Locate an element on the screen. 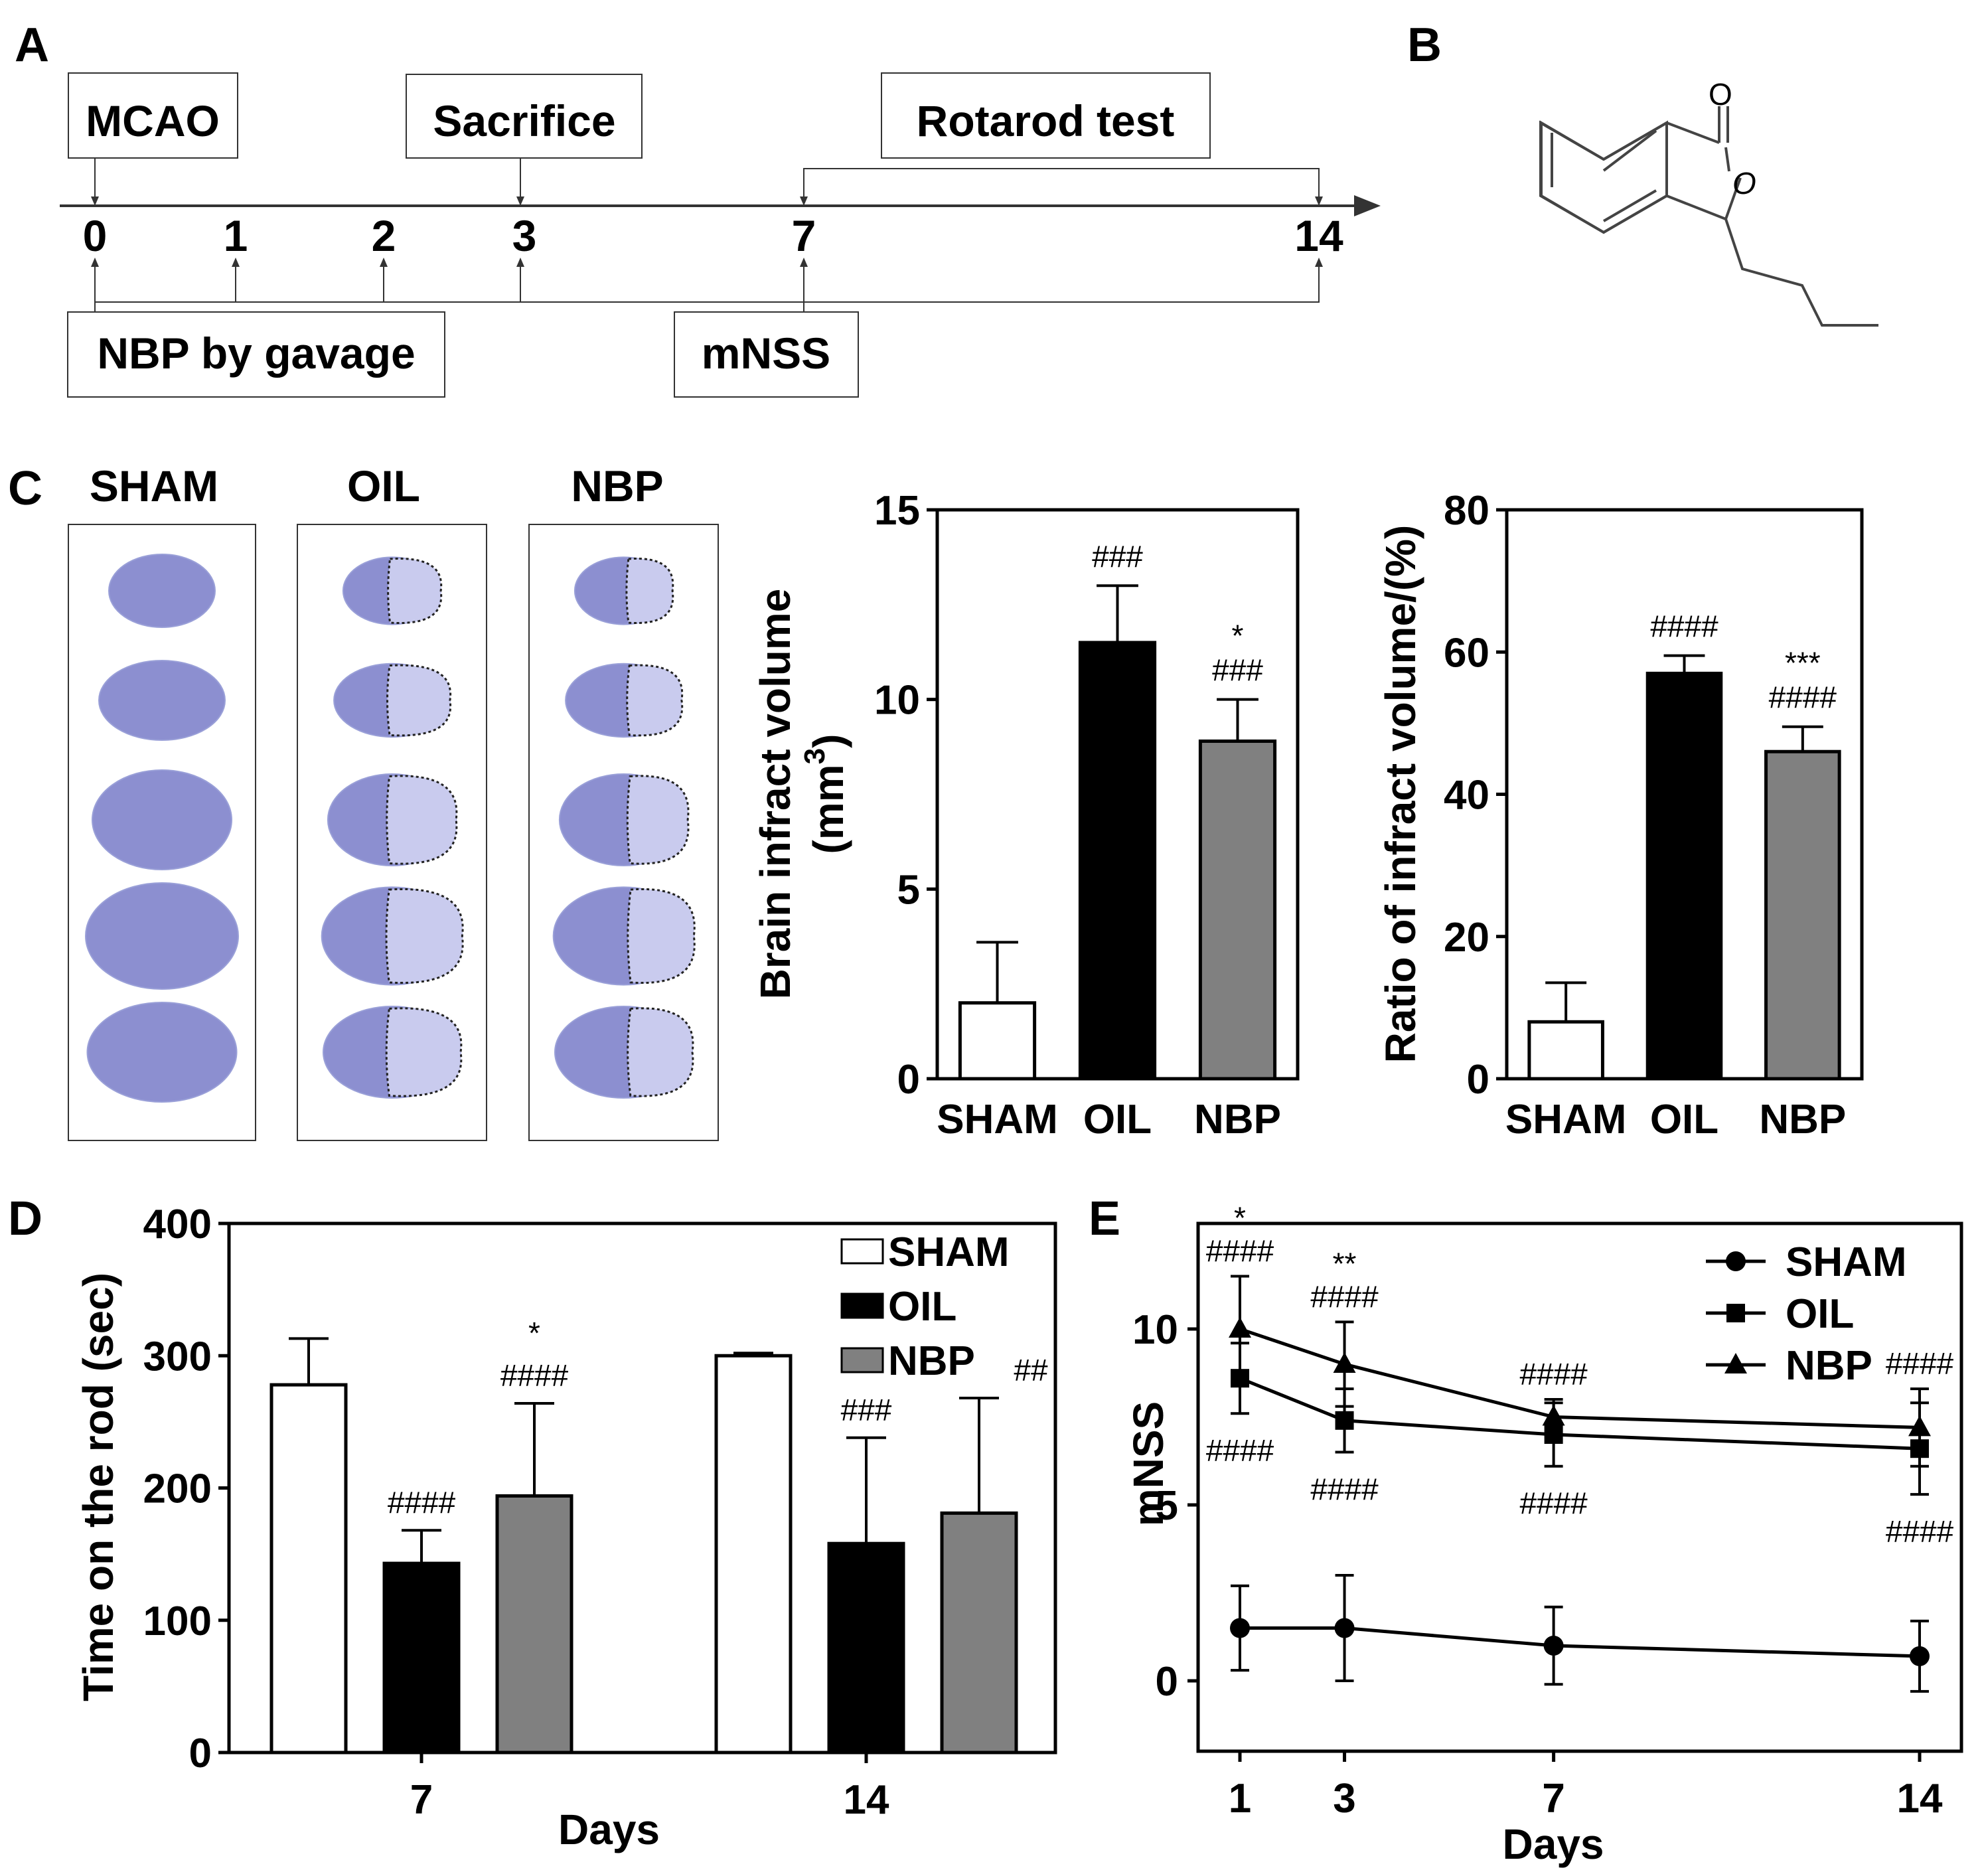  mcao-box is located at coordinates (153, 115).